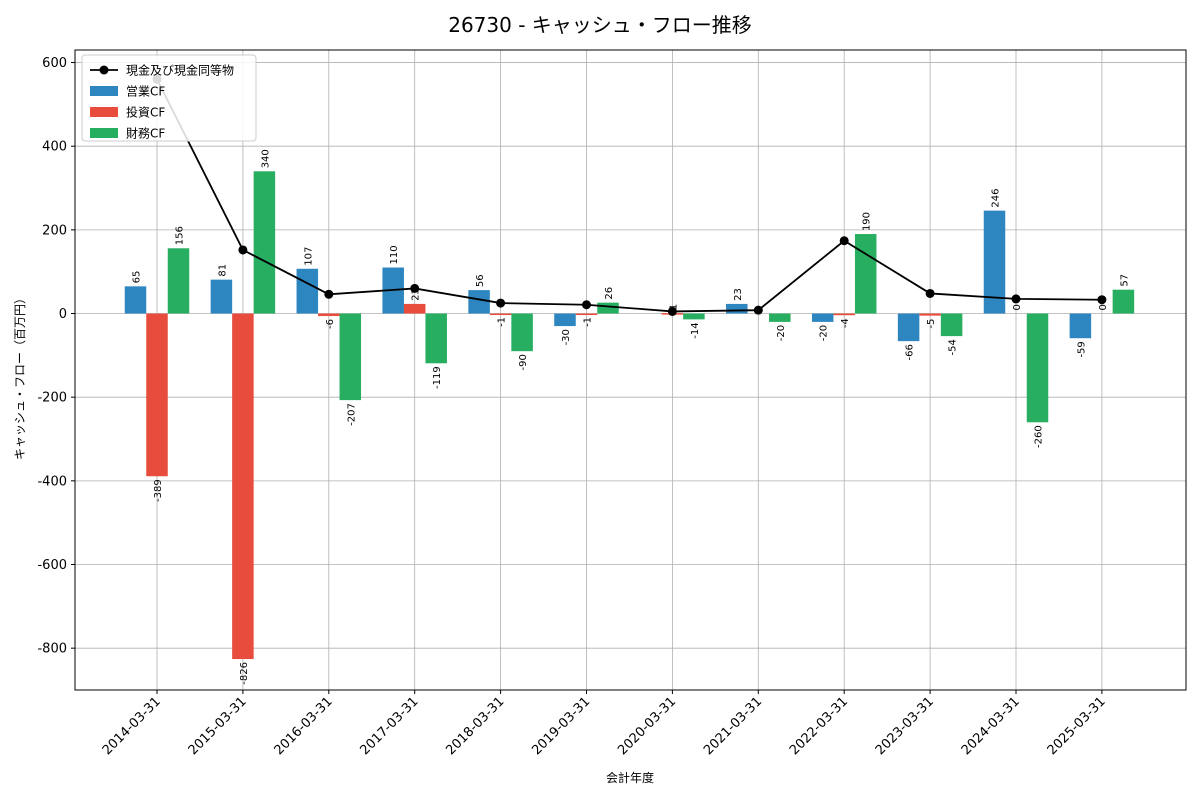 The width and height of the screenshot is (1200, 800). Describe the element at coordinates (566, 337) in the screenshot. I see `bar-value-label: -30` at that location.